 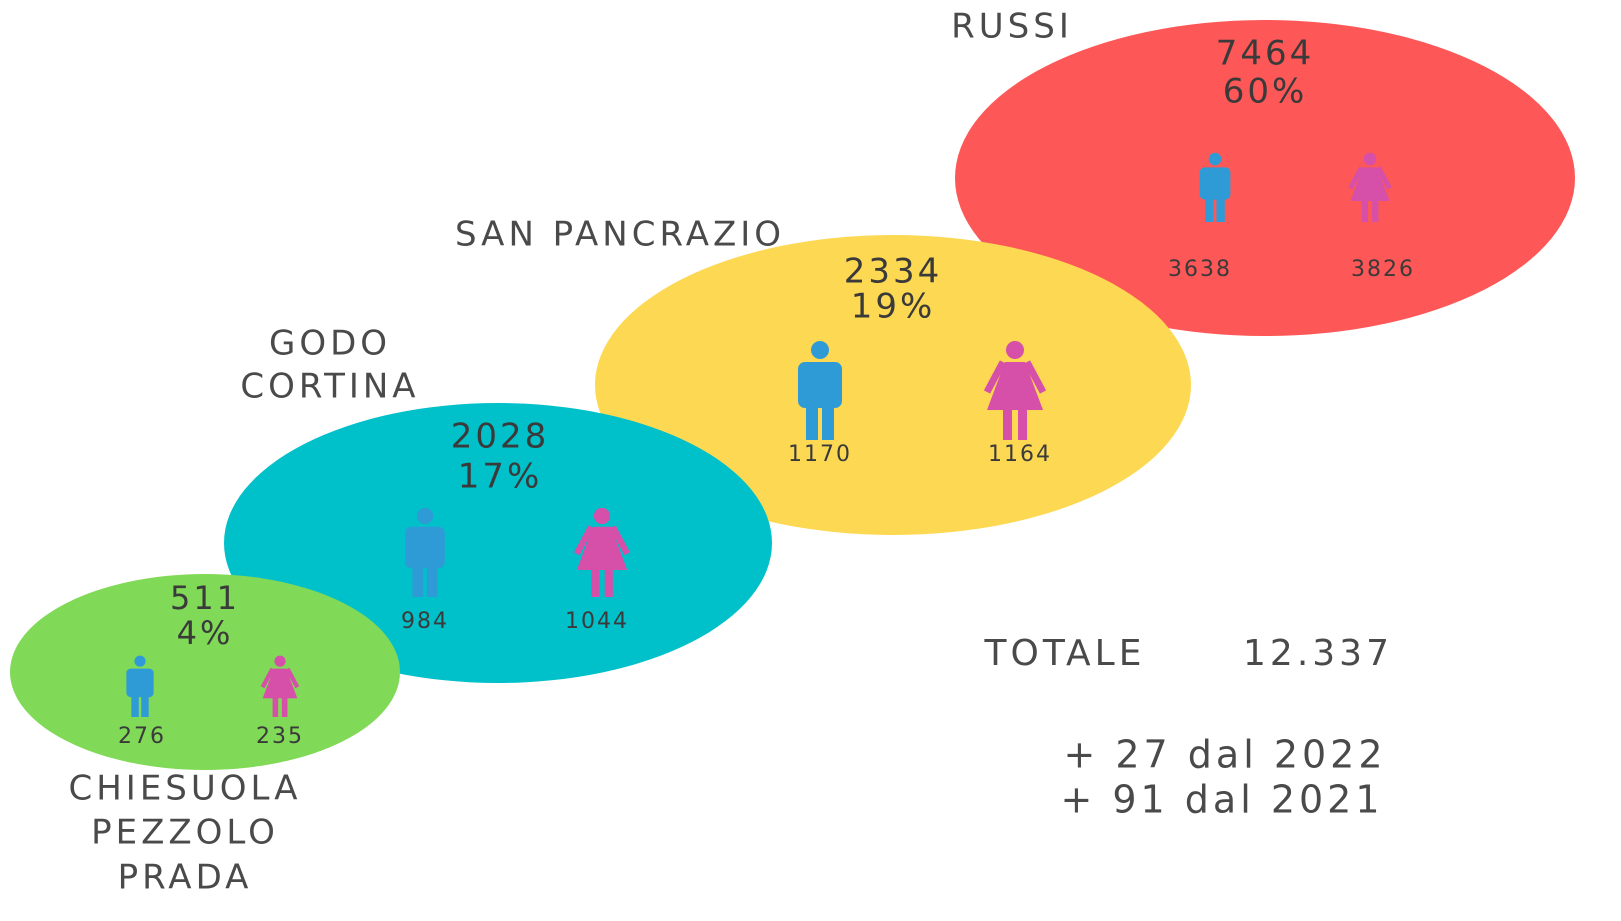 I want to click on total-label: TOTALE, so click(x=1065, y=653).